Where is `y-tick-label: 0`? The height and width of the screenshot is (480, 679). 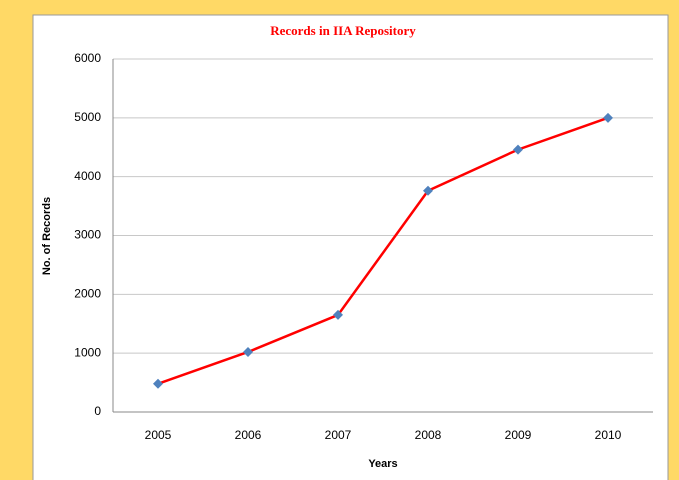
y-tick-label: 0 is located at coordinates (97, 411).